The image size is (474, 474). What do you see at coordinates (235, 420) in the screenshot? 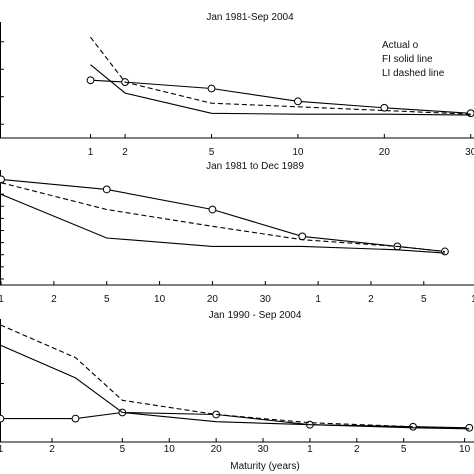
I see `panel-3-series-actual` at bounding box center [235, 420].